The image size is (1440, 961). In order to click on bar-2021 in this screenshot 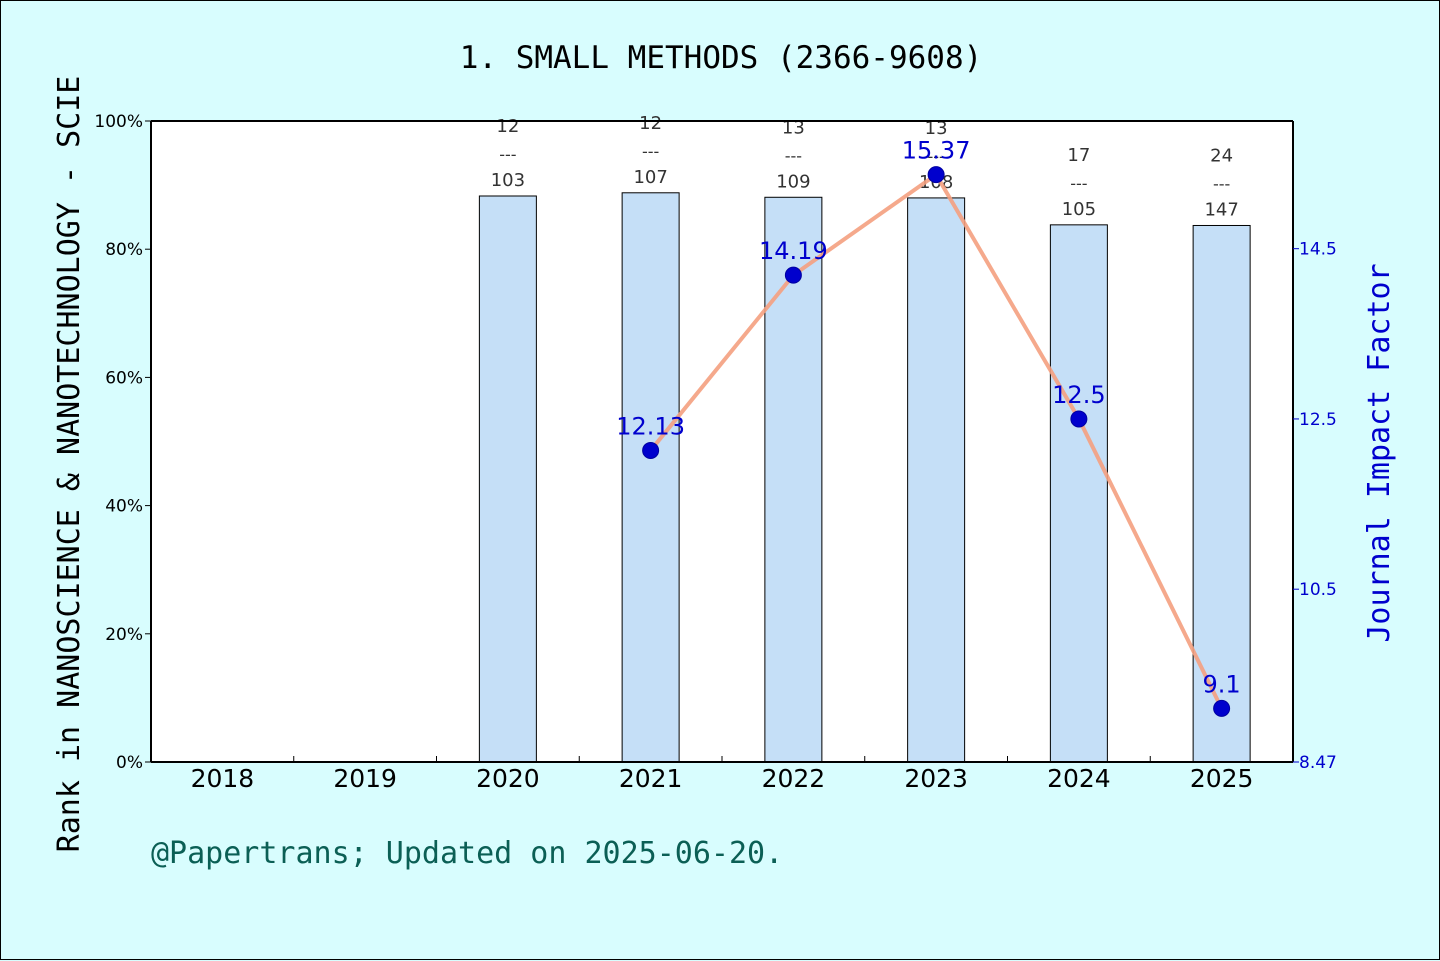, I will do `click(650, 477)`.